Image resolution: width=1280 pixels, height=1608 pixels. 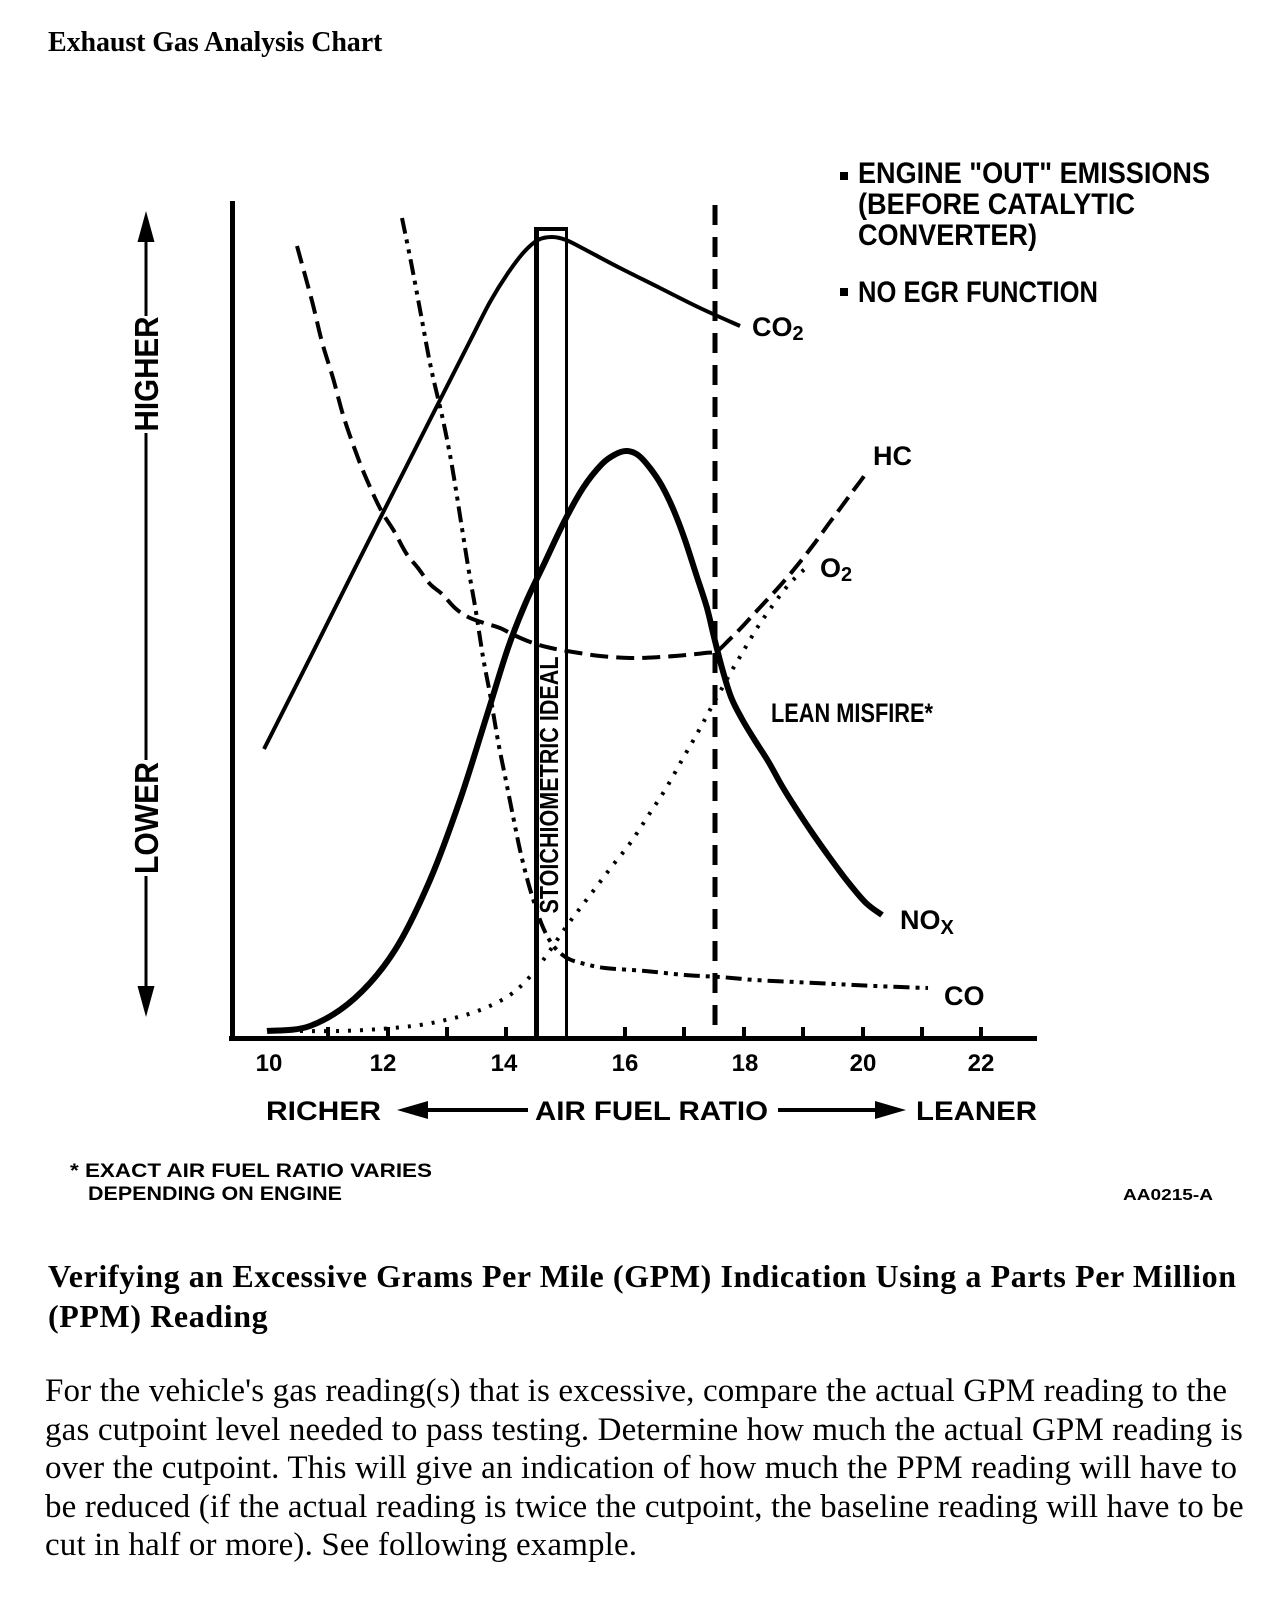 I want to click on svg-text: 14, so click(x=504, y=1063).